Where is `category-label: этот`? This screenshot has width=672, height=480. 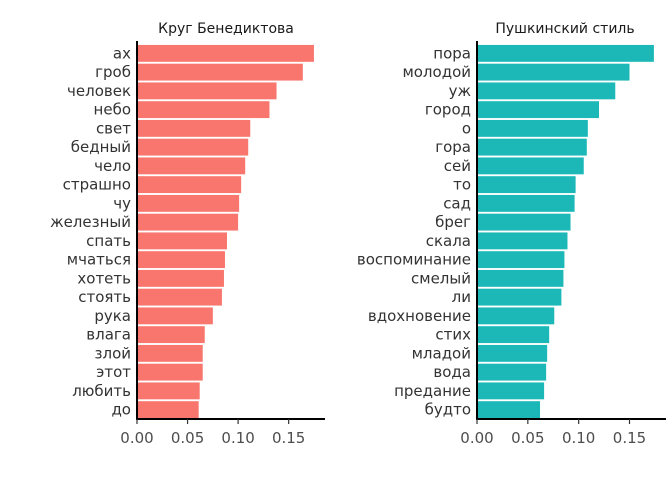
category-label: этот is located at coordinates (113, 372).